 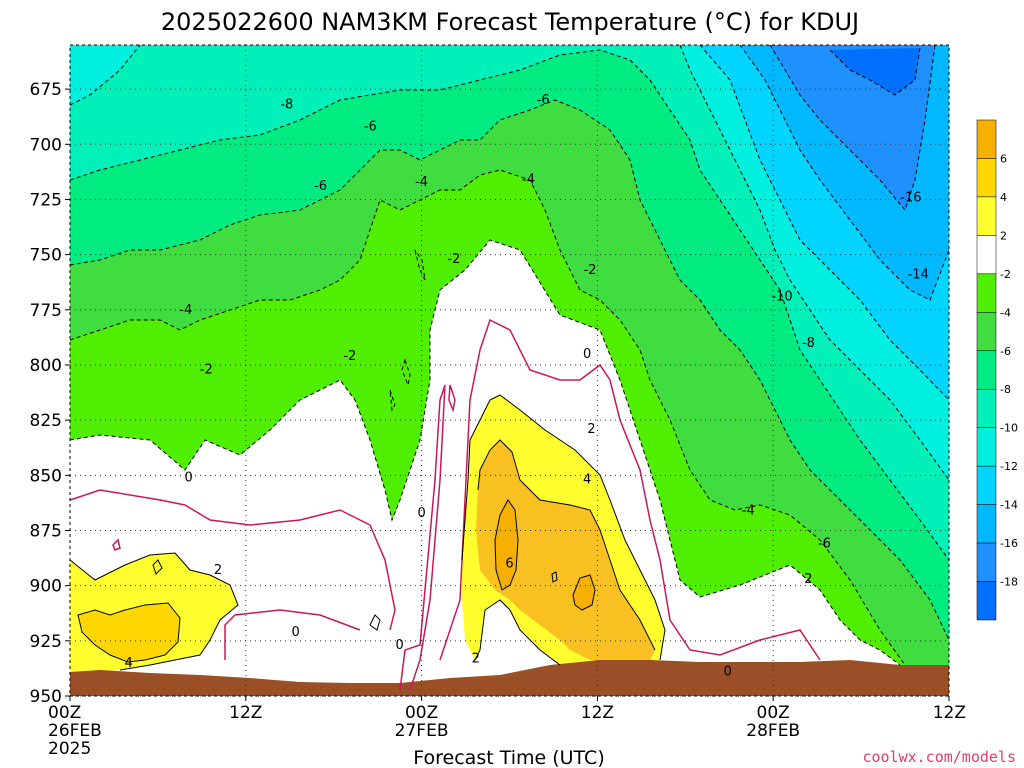 I want to click on colorbar-tick-label: -4, so click(x=1005, y=312).